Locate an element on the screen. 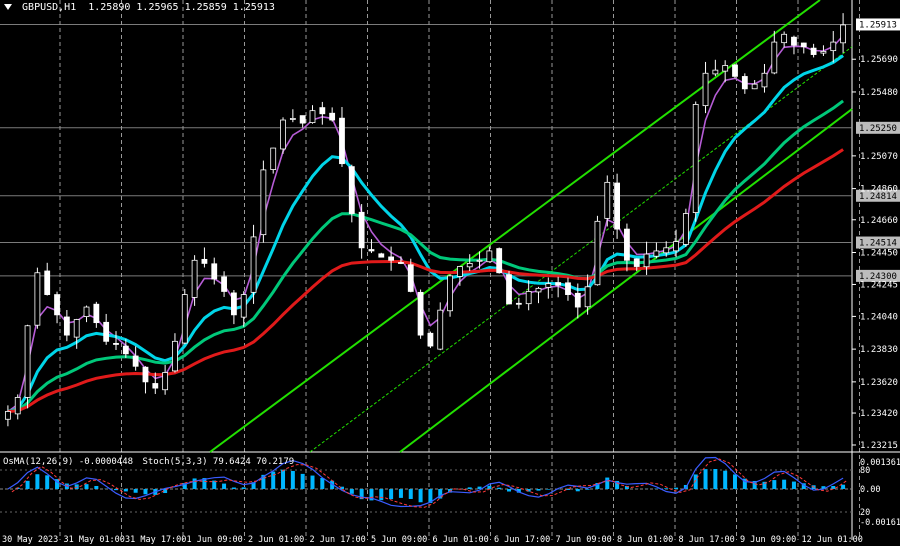 This screenshot has width=900, height=546. dropdown-arrow-icon is located at coordinates (8, 7).